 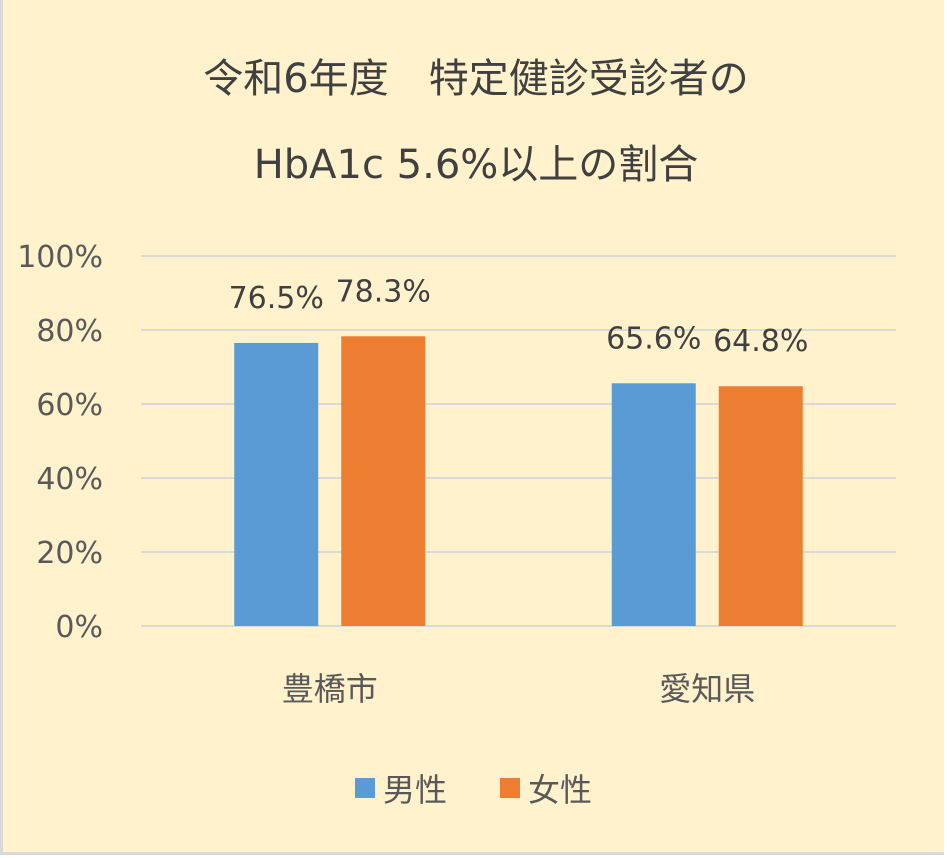 What do you see at coordinates (276, 298) in the screenshot?
I see `data-label: 76.5%` at bounding box center [276, 298].